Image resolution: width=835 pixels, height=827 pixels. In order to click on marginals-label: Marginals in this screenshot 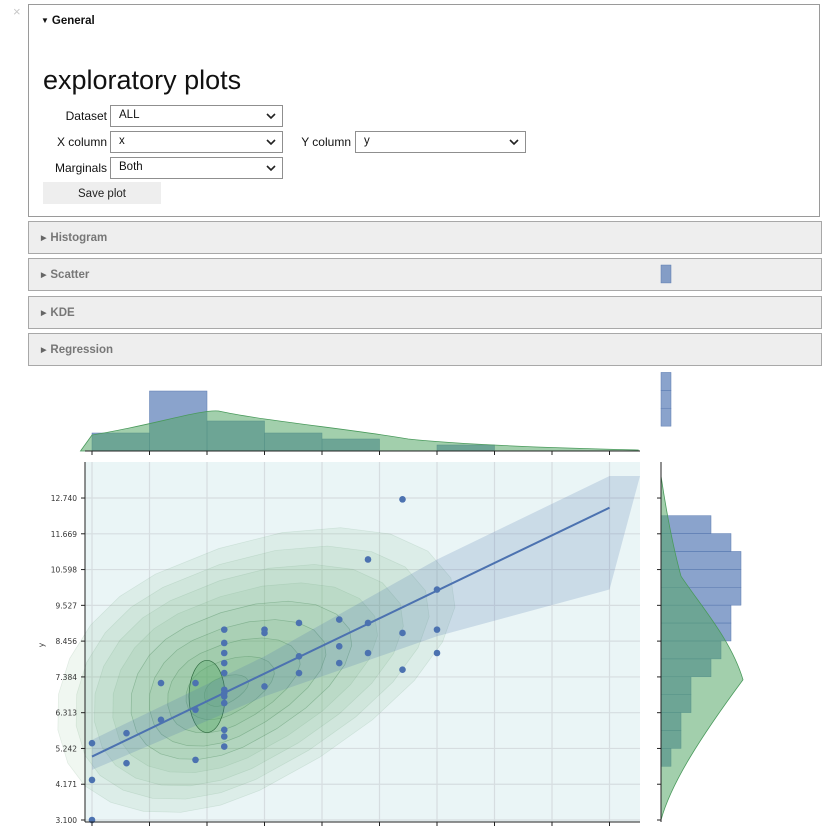, I will do `click(80, 168)`.